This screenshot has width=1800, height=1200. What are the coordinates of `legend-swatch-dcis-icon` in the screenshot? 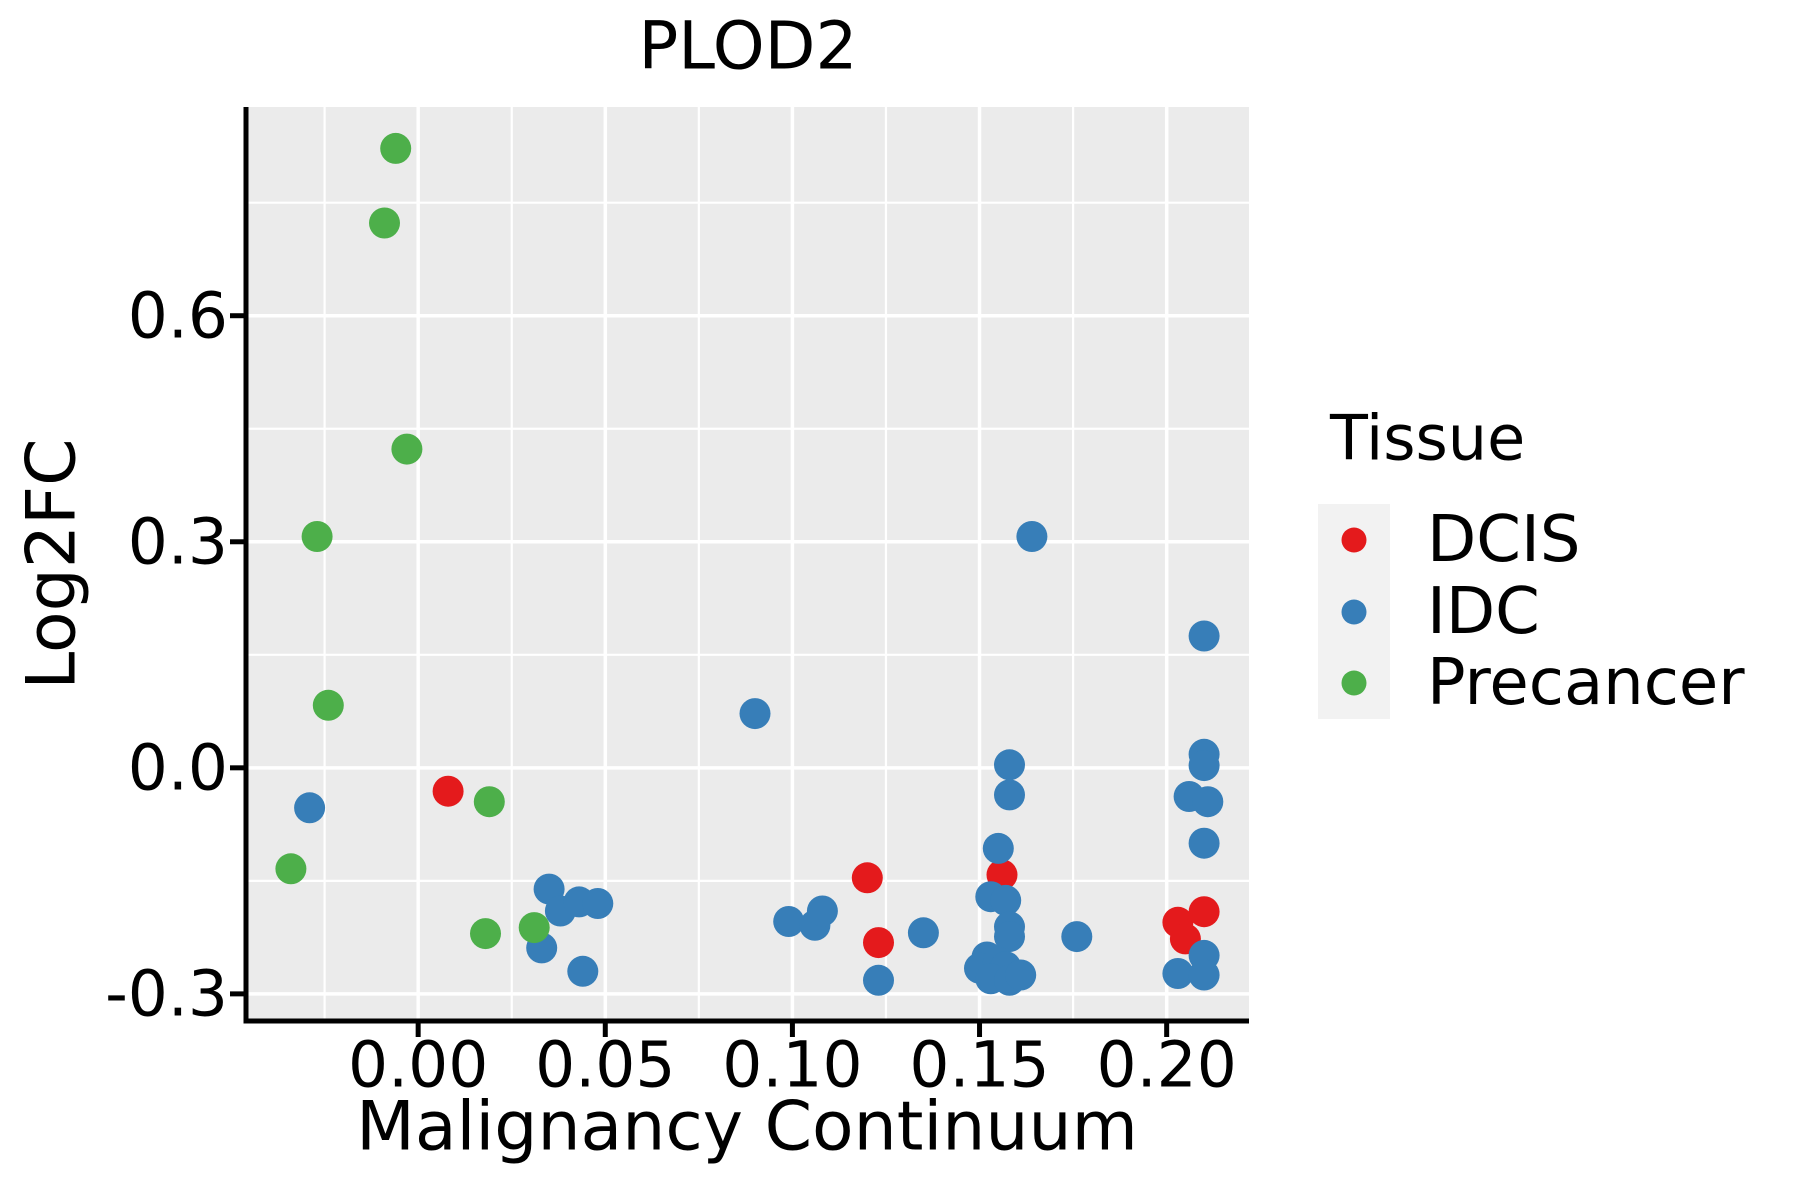 It's located at (1354, 540).